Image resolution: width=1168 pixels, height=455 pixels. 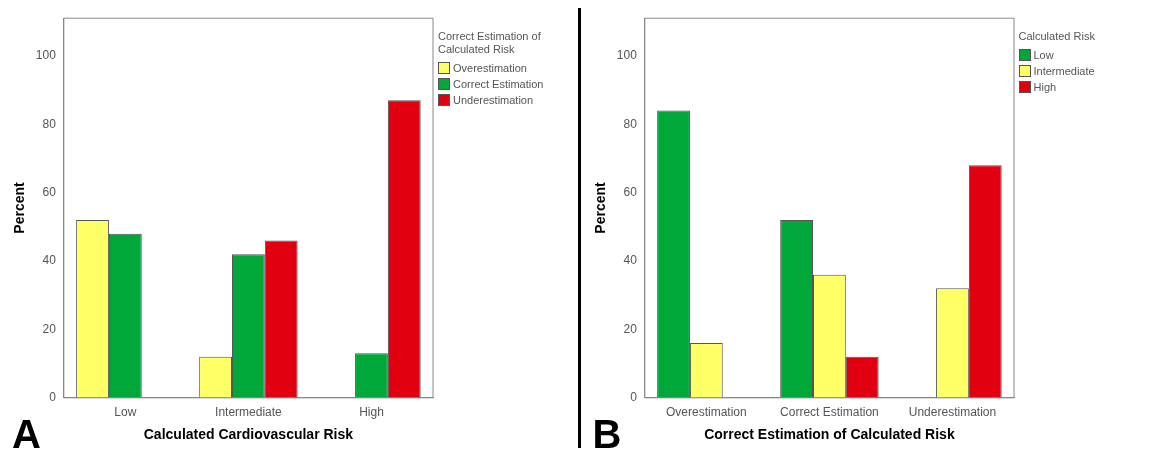 I want to click on legend-label: Underestimation, so click(x=493, y=100).